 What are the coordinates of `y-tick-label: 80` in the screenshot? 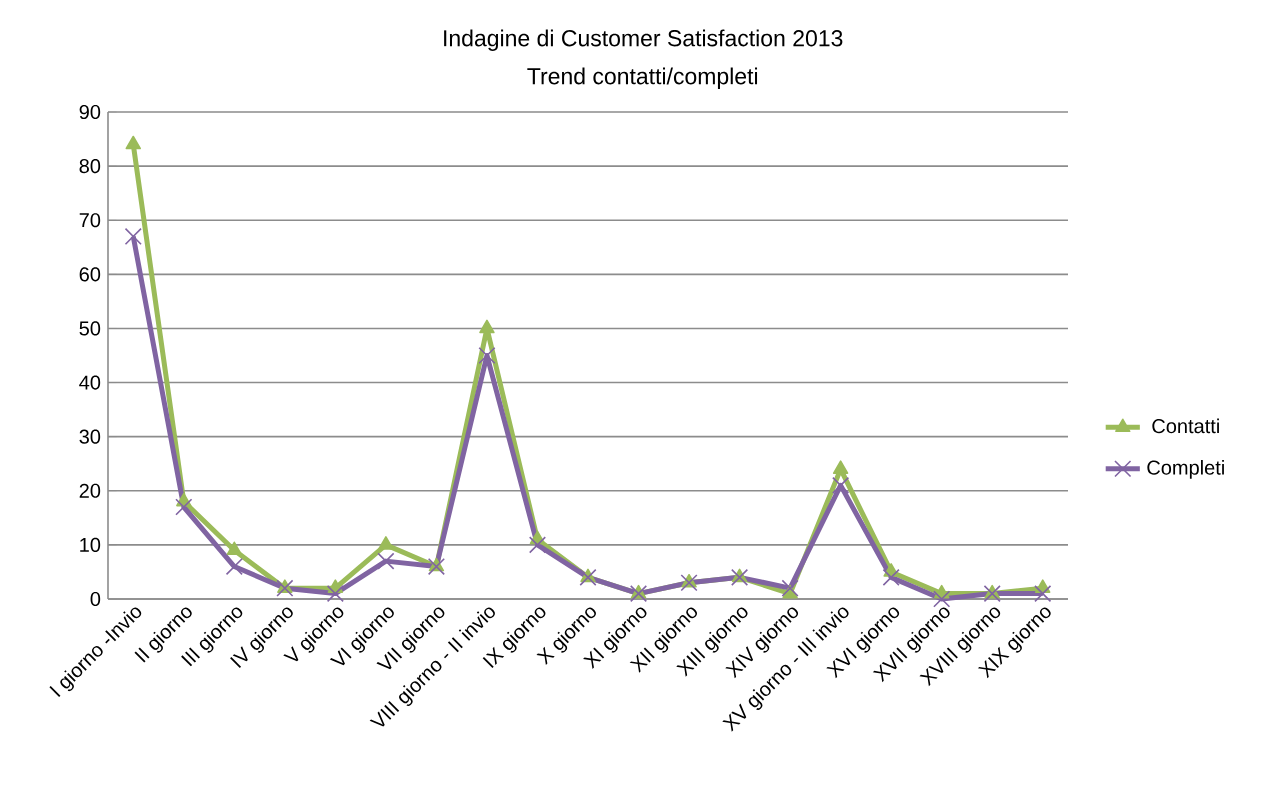 It's located at (90, 166).